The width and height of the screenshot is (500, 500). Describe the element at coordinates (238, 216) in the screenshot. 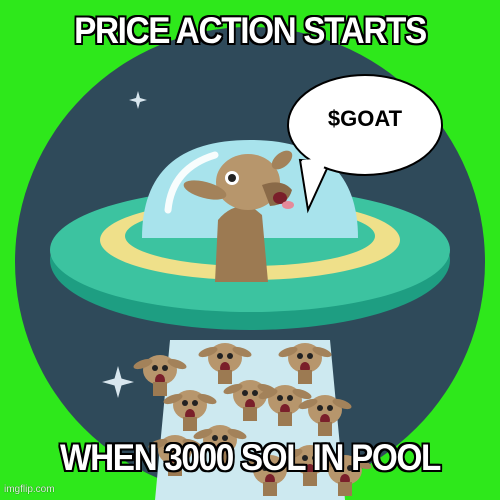

I see `goat-head-icon` at that location.